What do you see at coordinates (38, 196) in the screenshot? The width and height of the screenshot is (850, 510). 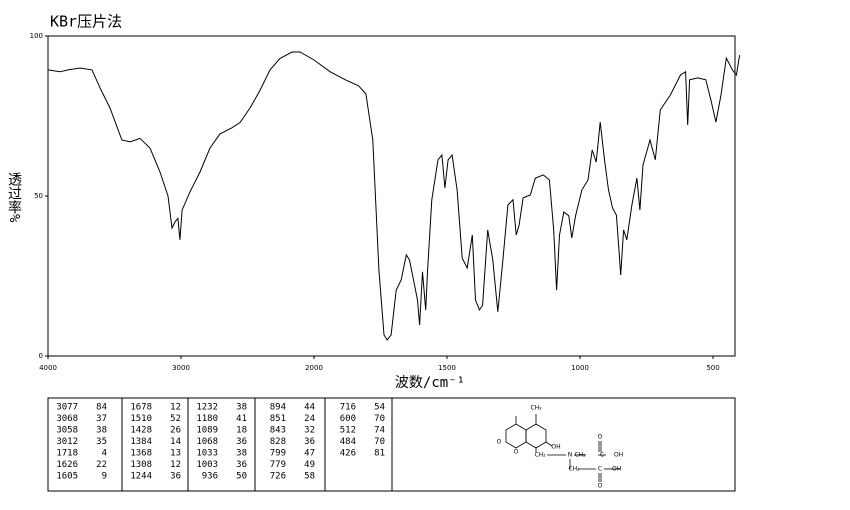 I see `y-tick-label: 50` at bounding box center [38, 196].